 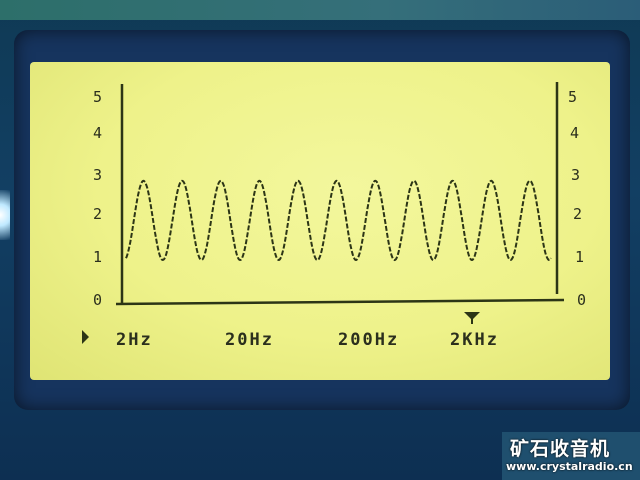 What do you see at coordinates (340, 302) in the screenshot?
I see `baseline-axis-line` at bounding box center [340, 302].